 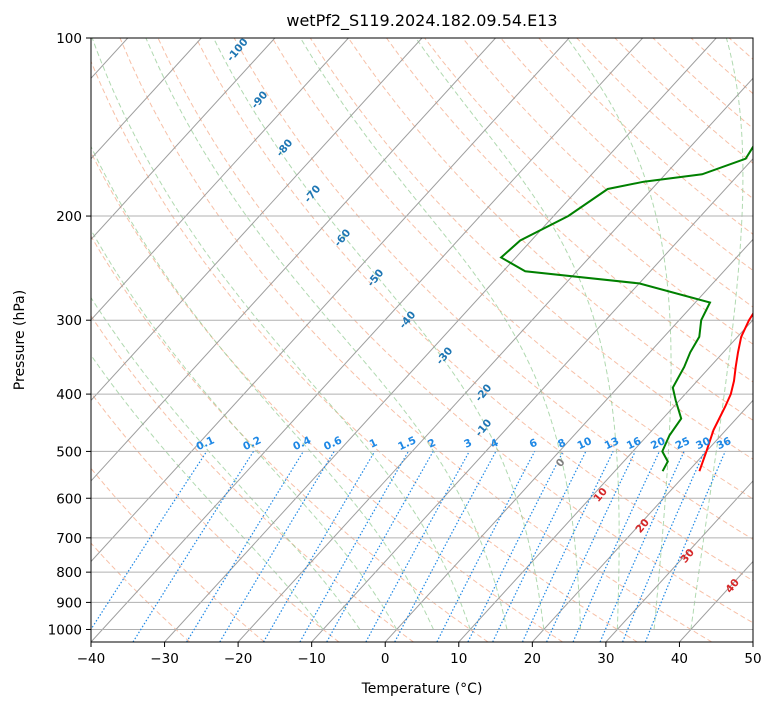 I want to click on mixing-ratio-label: 36, so click(x=724, y=443).